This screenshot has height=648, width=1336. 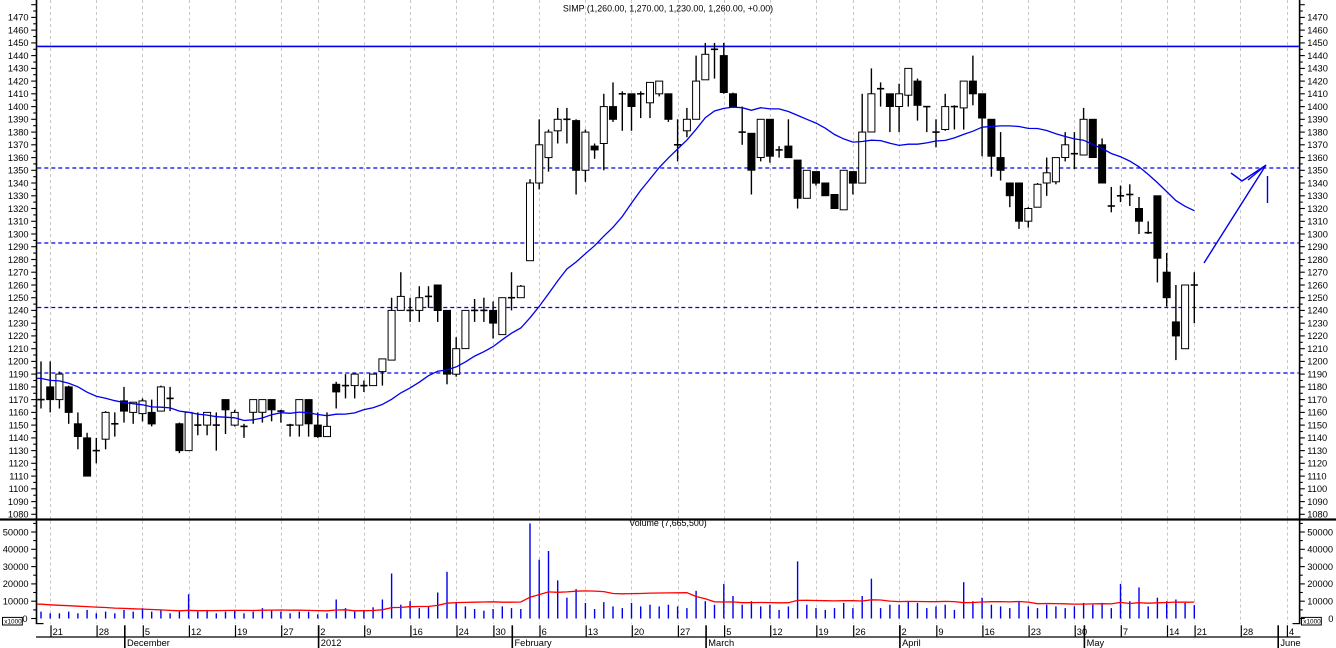 I want to click on svg-text: 7, so click(x=1125, y=632).